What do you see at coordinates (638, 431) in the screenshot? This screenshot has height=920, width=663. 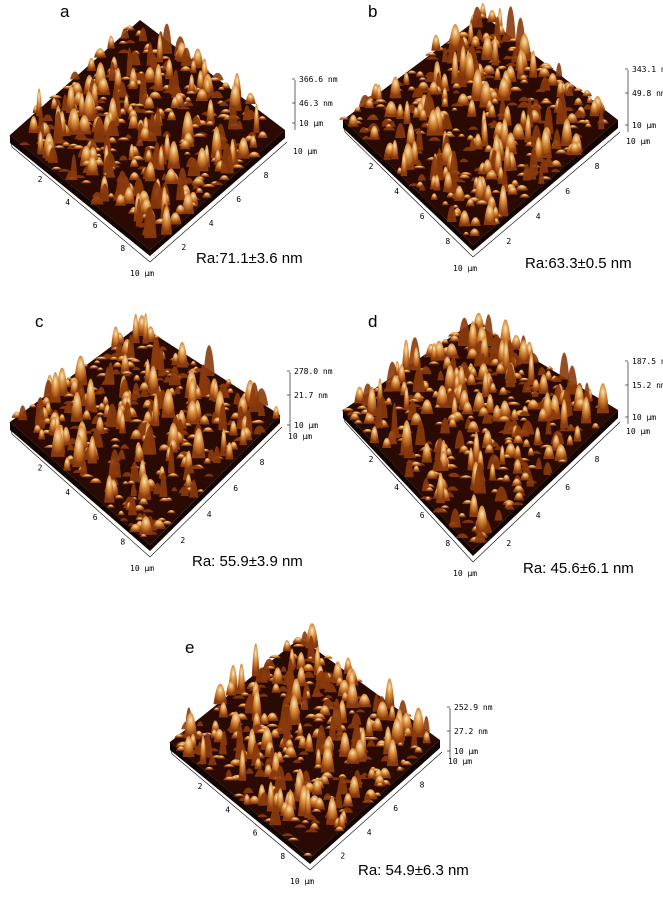 I see `y-axis-label: 10 µm` at bounding box center [638, 431].